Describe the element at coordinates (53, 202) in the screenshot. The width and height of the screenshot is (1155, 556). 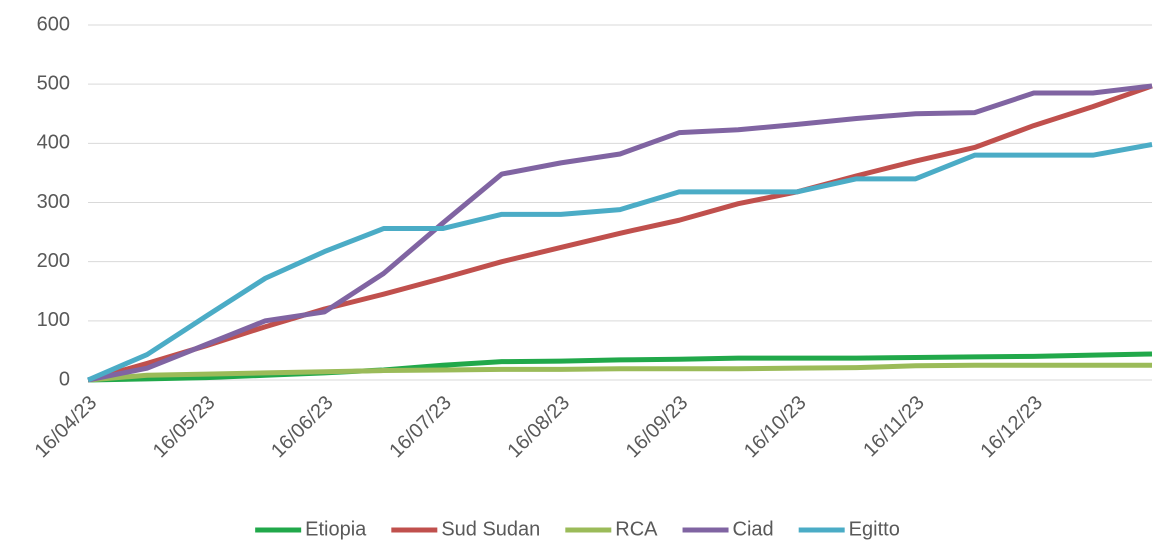
I see `y-tick-label: 300` at that location.